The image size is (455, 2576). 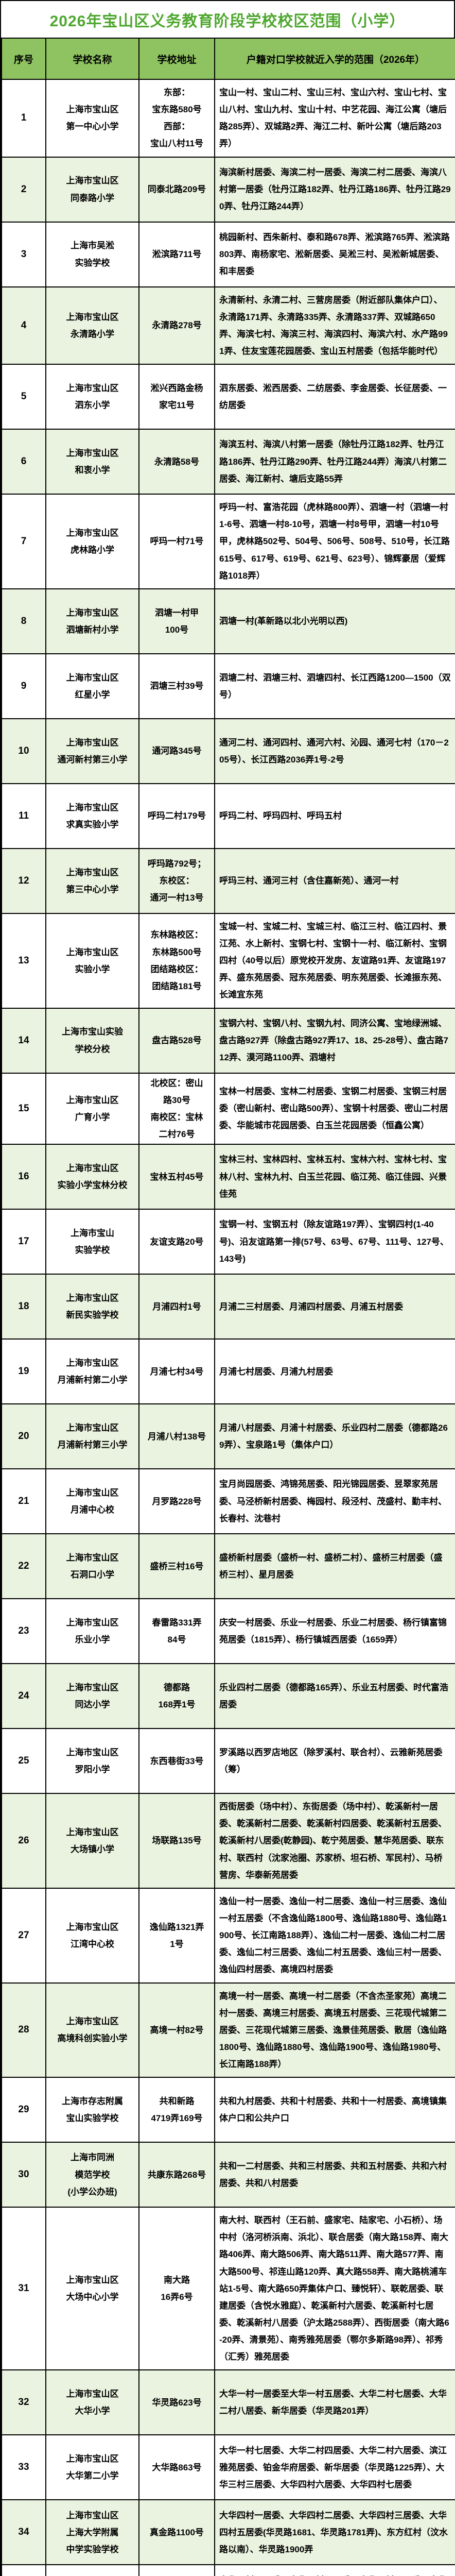 I want to click on row-number-cell: 28, so click(x=23, y=2030).